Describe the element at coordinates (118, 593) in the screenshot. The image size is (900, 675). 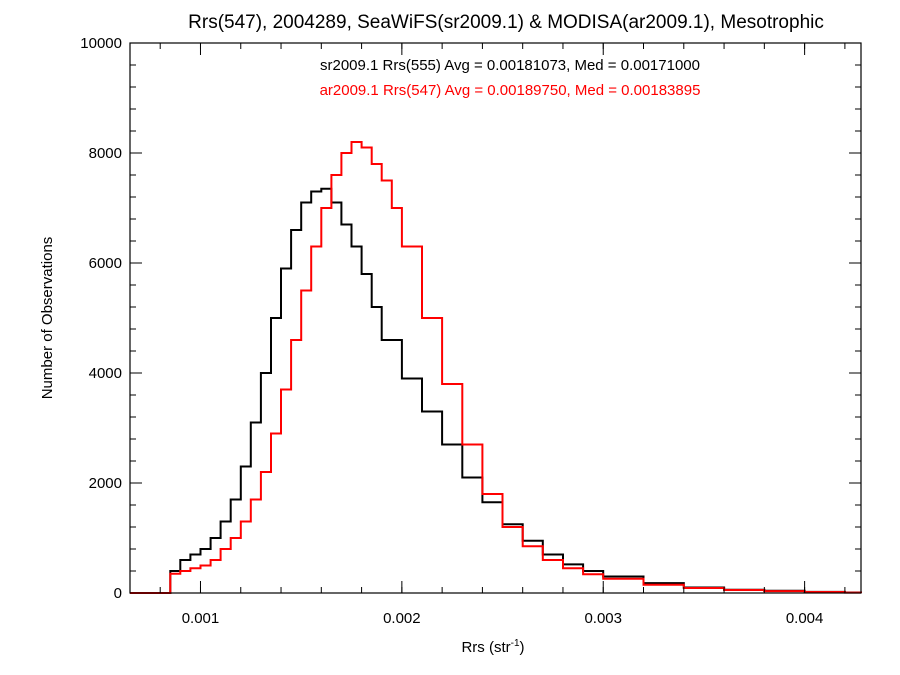
I see `y-tick-label: 0` at that location.